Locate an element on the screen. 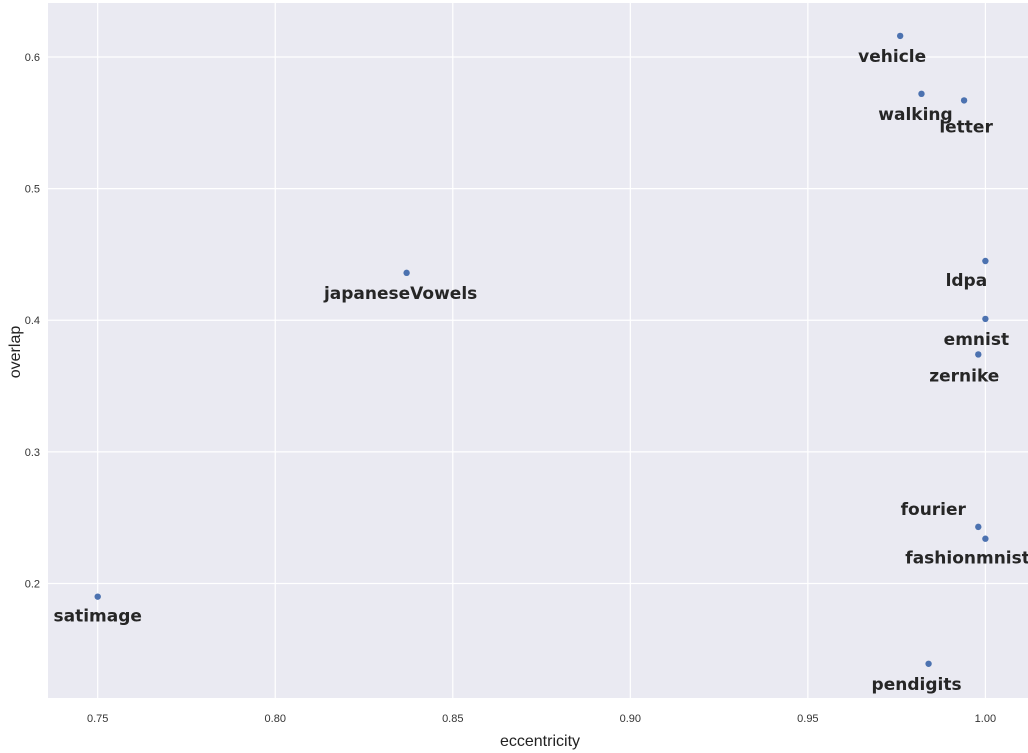  x-tick-label: 0.80 is located at coordinates (275, 719).